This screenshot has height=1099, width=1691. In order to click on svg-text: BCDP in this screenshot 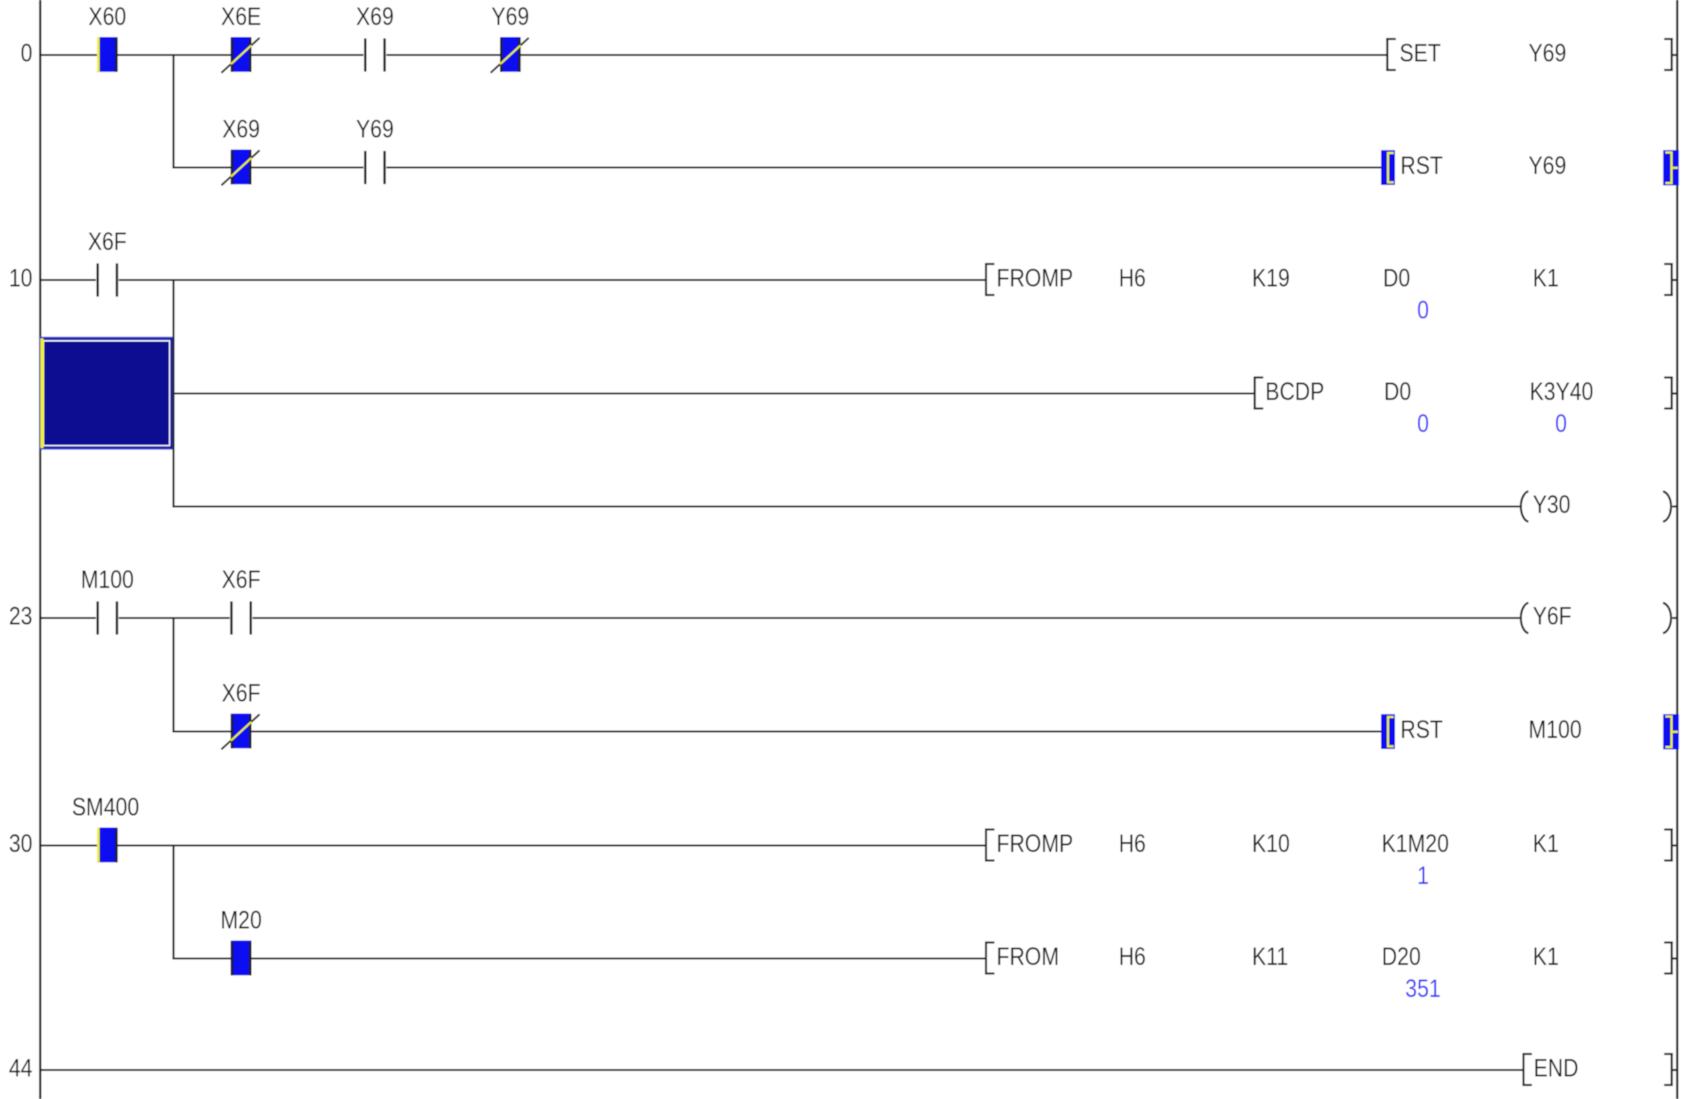, I will do `click(1294, 391)`.